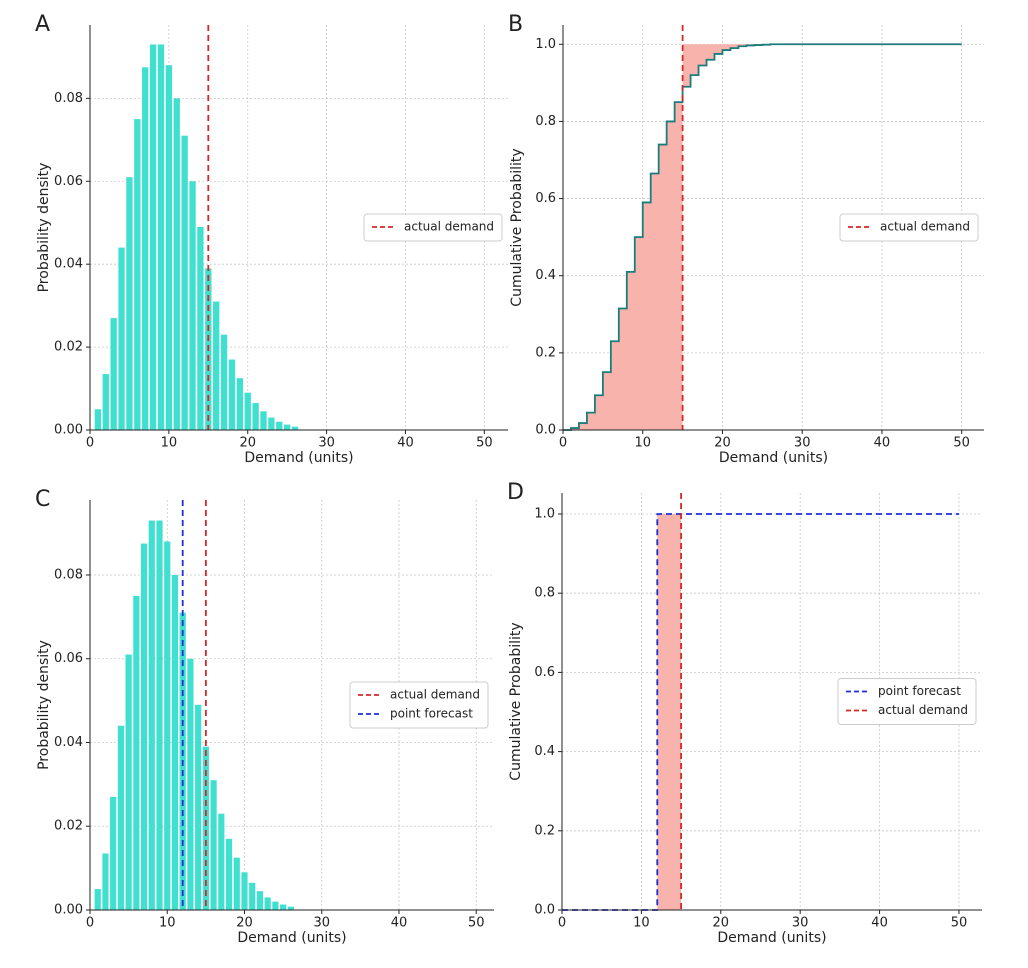 This screenshot has width=1028, height=968. I want to click on y-tick-label: 0.04, so click(68, 742).